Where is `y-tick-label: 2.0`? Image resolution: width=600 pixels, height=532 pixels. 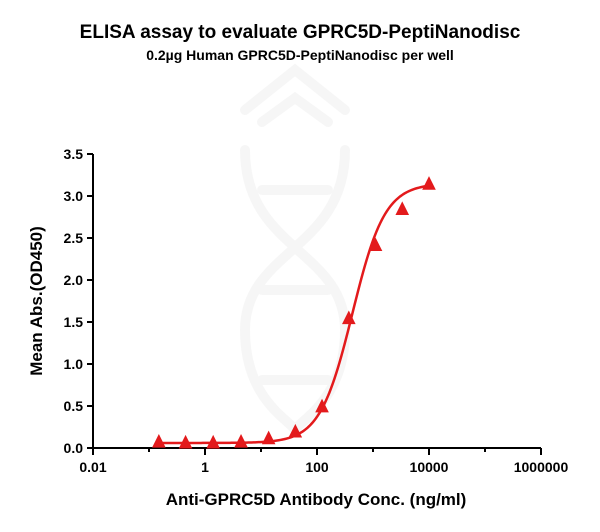
y-tick-label: 2.0 is located at coordinates (74, 280).